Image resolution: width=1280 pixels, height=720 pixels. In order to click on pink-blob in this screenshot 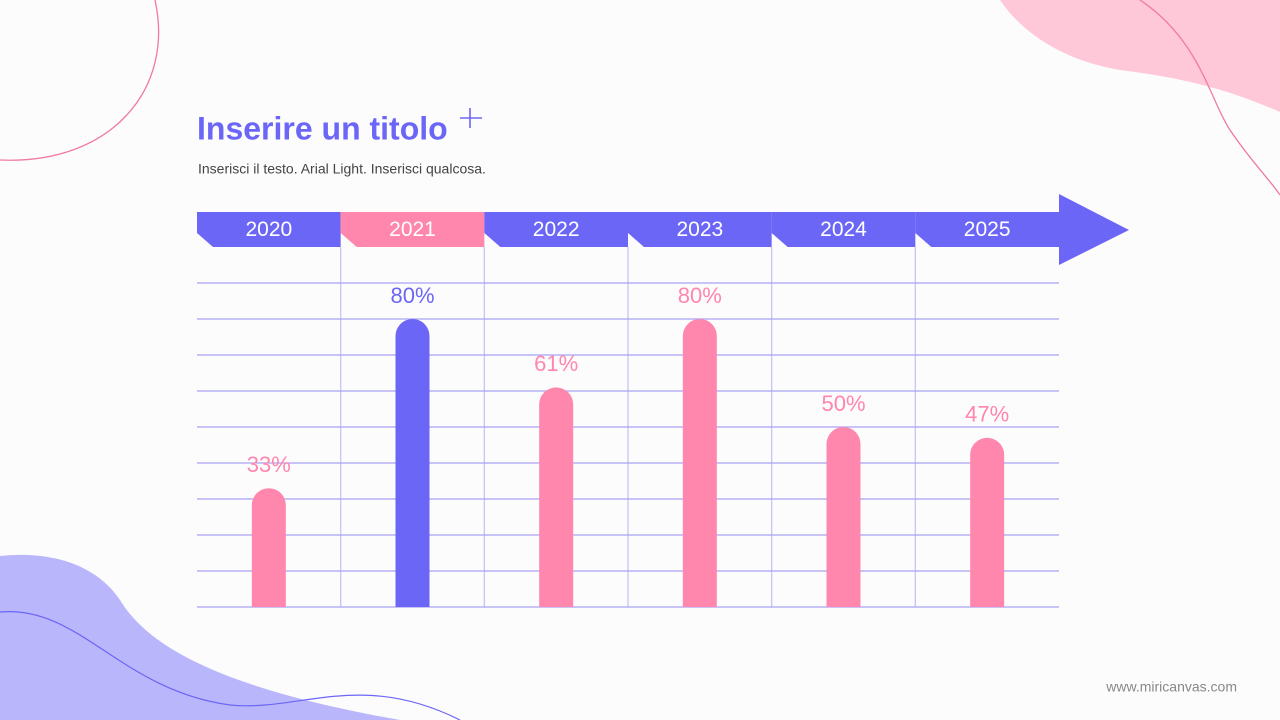, I will do `click(1140, 56)`.